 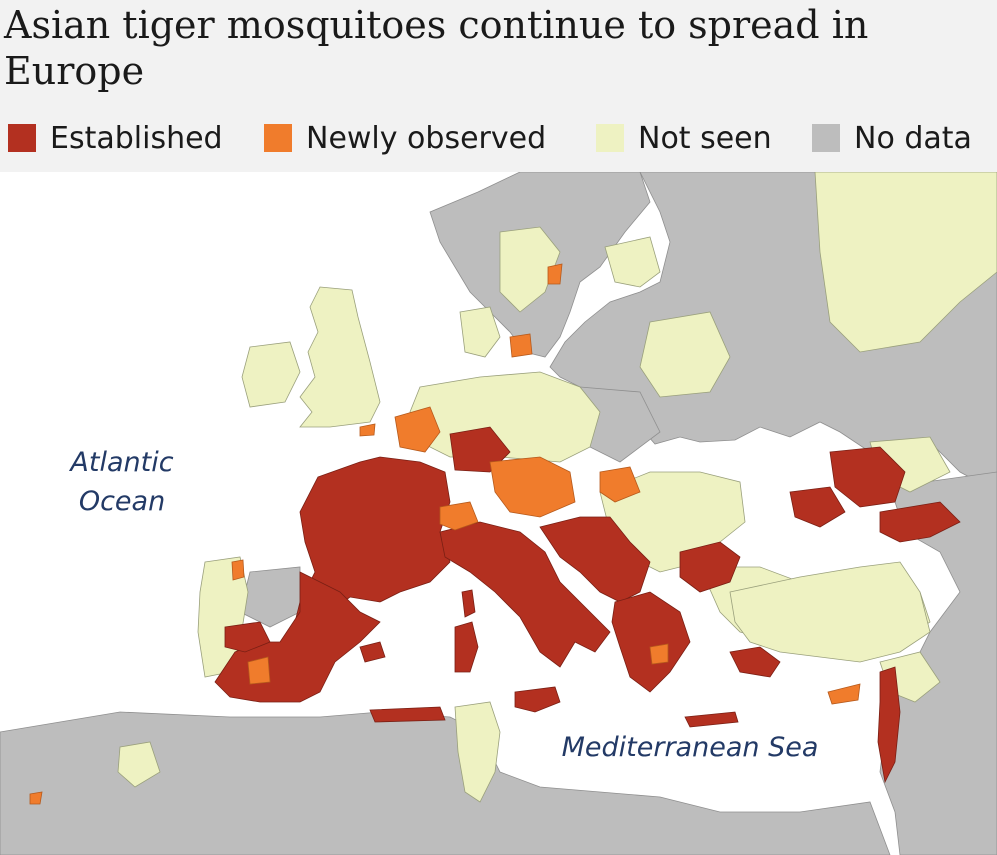 What do you see at coordinates (120, 462) in the screenshot?
I see `label-atlantic-line1: Atlantic` at bounding box center [120, 462].